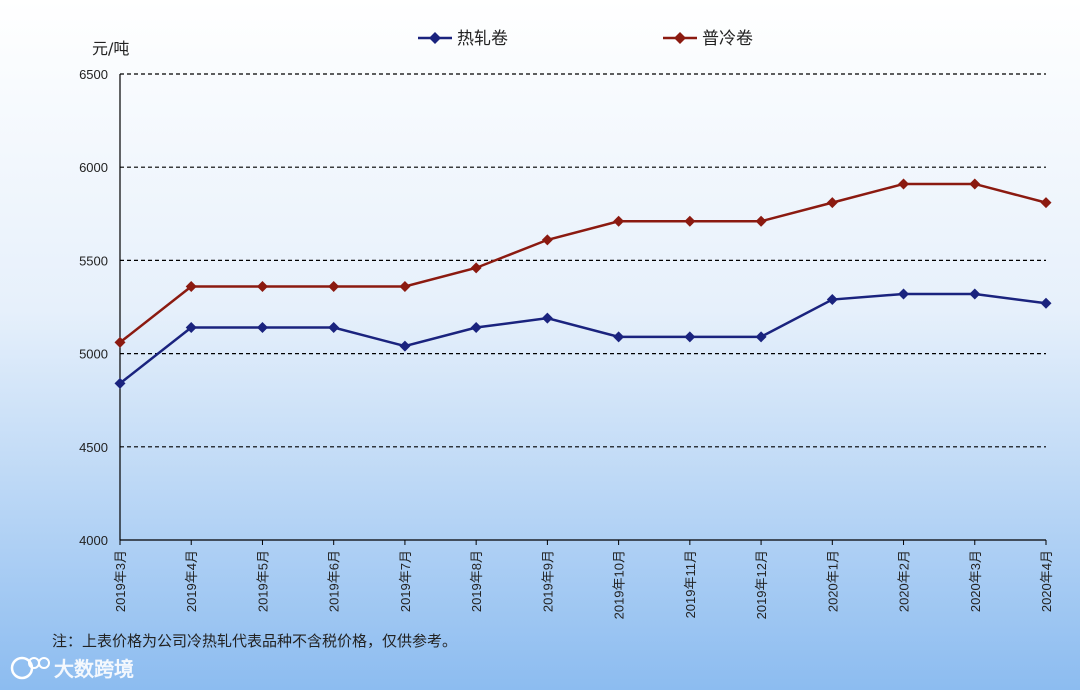 The width and height of the screenshot is (1080, 690). What do you see at coordinates (334, 581) in the screenshot?
I see `x-tick-label: 2019年6月` at bounding box center [334, 581].